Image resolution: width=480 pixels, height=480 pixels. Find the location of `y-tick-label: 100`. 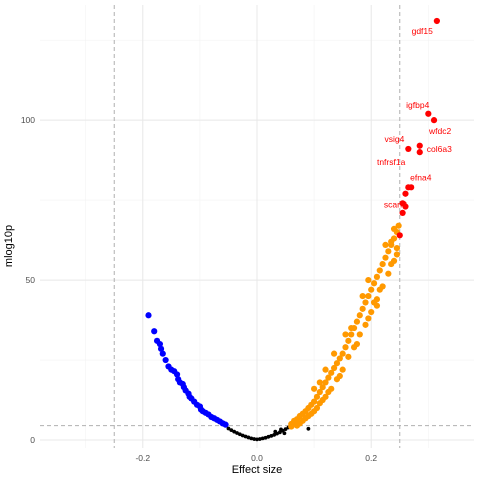

y-tick-label: 100 is located at coordinates (28, 120).